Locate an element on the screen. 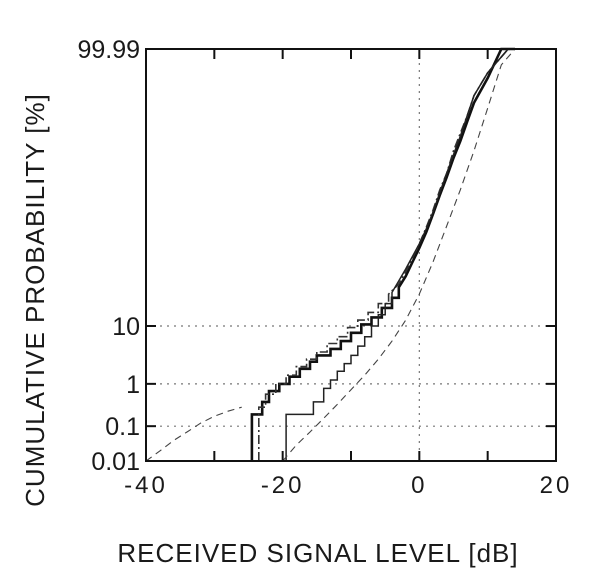 The image size is (610, 574). y-axis-label: CUMULATIVE PROBABILITY [%] is located at coordinates (35, 300).